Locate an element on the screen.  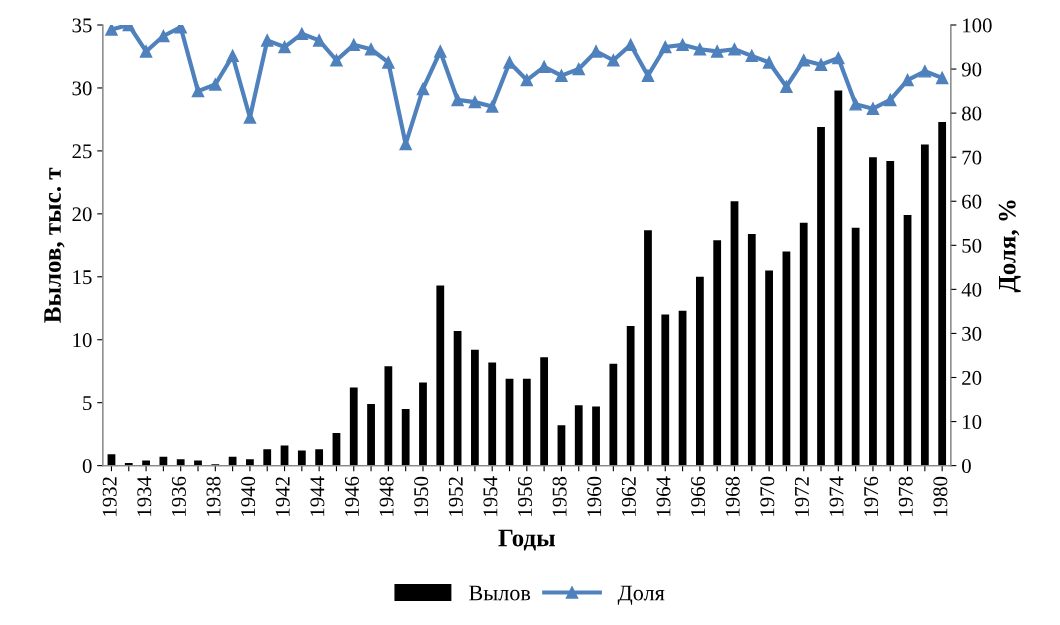
y2-tick-label: 90 is located at coordinates (971, 69).